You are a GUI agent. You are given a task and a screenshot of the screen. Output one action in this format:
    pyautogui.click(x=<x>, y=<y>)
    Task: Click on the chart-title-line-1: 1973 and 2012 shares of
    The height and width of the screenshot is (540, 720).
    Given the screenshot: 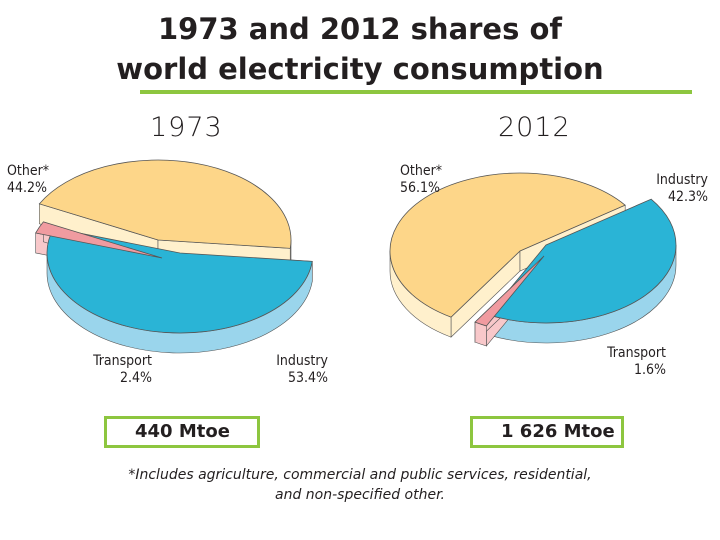 What is the action you would take?
    pyautogui.click(x=360, y=29)
    